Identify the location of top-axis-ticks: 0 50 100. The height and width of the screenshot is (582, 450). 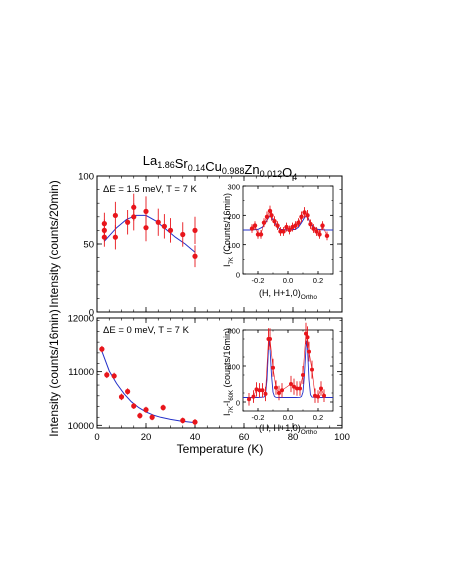
(210, 245).